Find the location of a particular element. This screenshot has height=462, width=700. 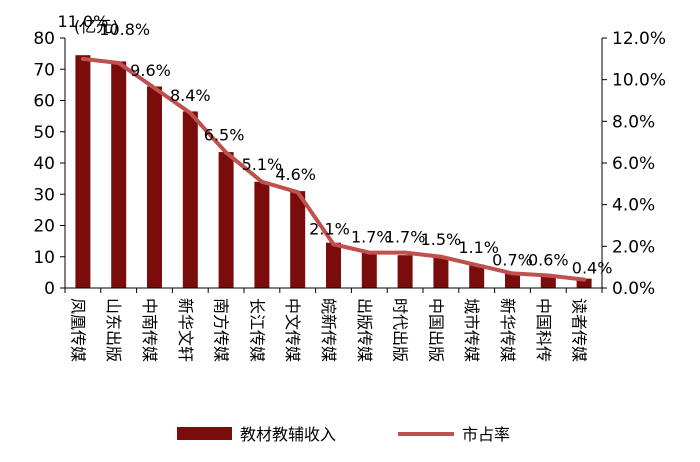

data-label: 0.4% is located at coordinates (592, 268).